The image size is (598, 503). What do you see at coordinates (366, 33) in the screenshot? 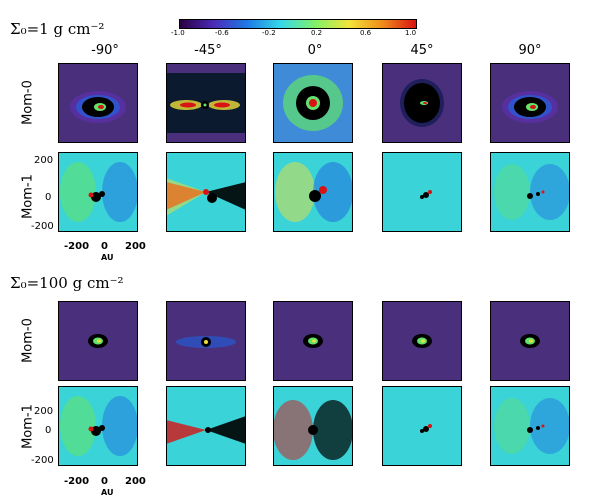
I see `colorbar-tick-label: 0.6` at bounding box center [366, 33].